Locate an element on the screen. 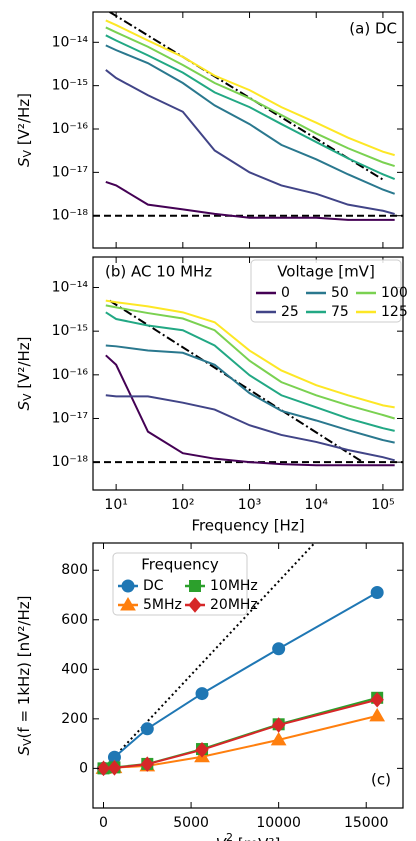 The image size is (416, 841). panel-annotation: (b) AC 10 MHz is located at coordinates (158, 272).